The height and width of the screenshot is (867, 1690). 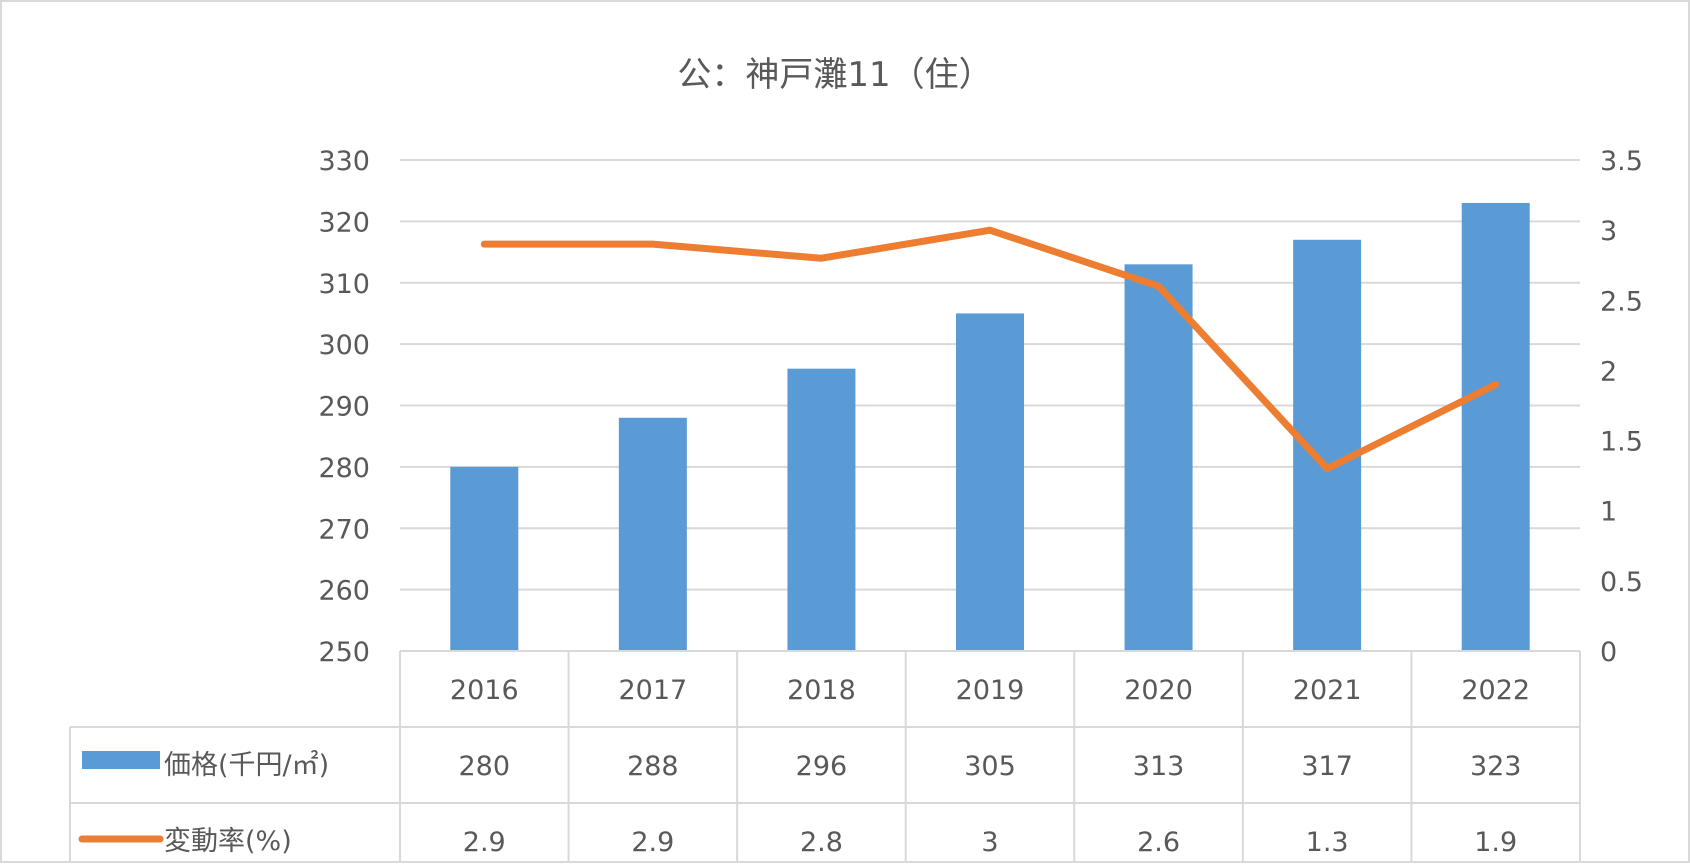 What do you see at coordinates (484, 690) in the screenshot?
I see `x-tick-label: 2016` at bounding box center [484, 690].